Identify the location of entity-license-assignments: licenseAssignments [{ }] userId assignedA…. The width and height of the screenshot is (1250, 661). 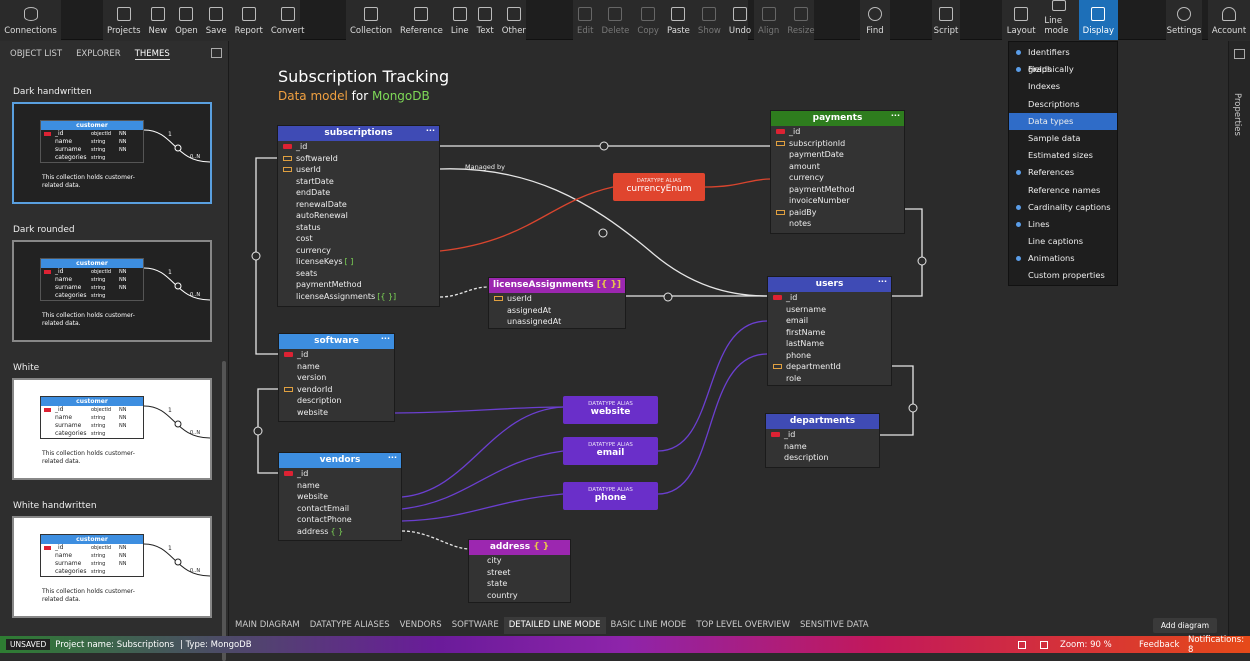
(557, 303).